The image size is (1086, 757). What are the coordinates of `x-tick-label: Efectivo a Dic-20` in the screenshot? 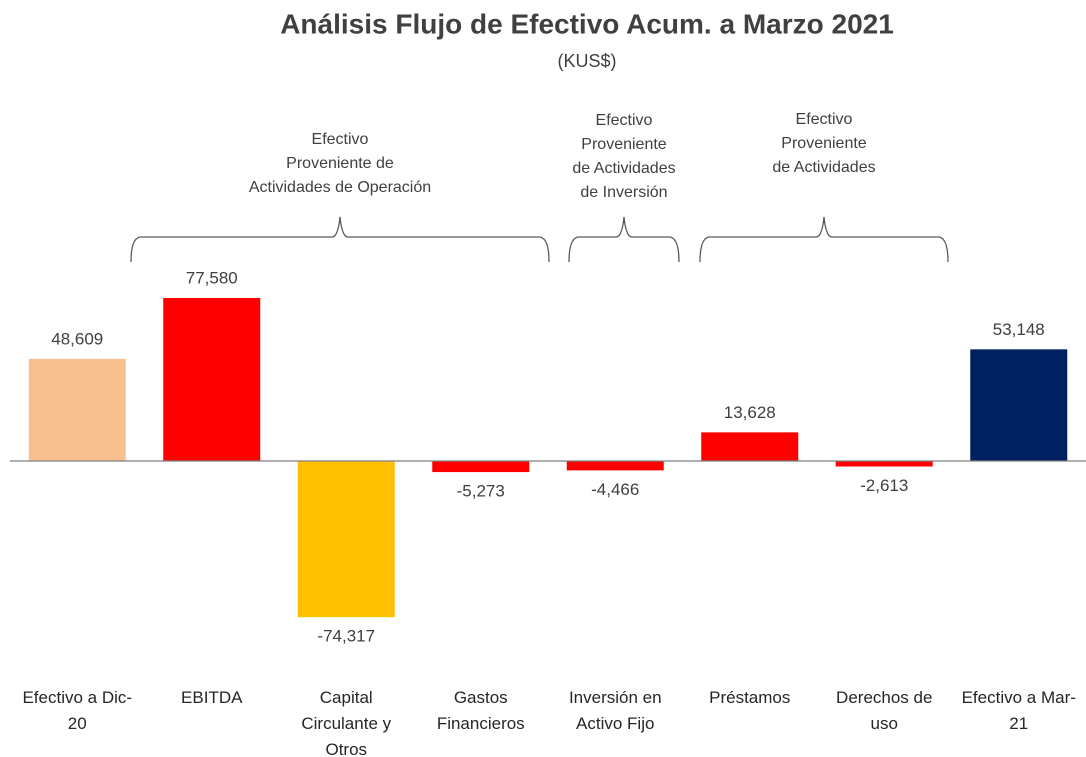 It's located at (77, 710).